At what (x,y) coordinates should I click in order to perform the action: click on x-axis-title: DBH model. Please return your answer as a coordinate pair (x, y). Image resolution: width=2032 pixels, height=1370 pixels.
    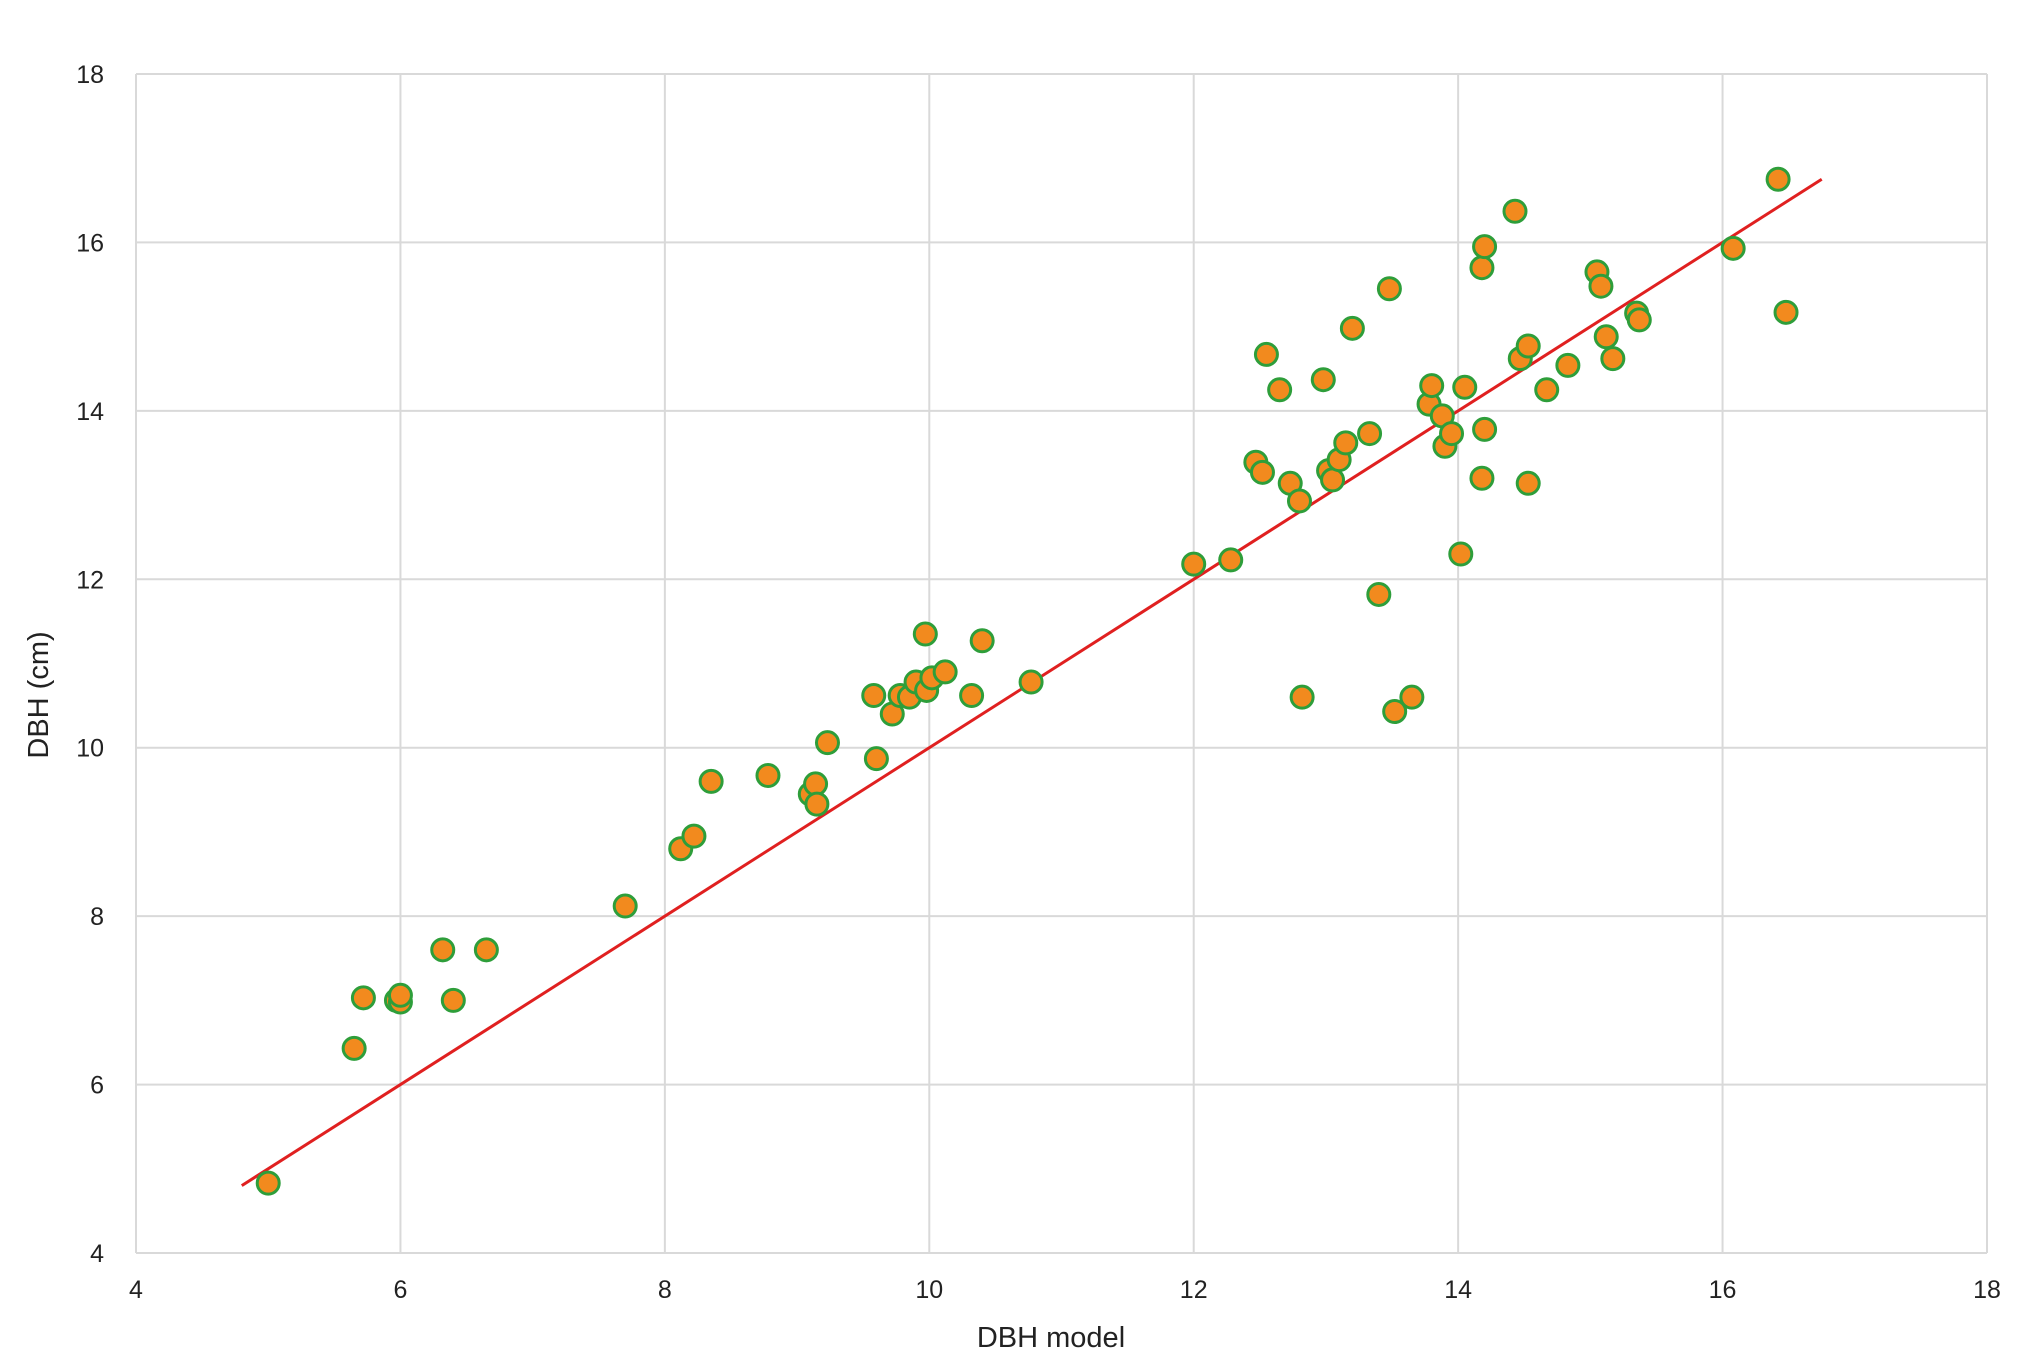
    Looking at the image, I should click on (1051, 1338).